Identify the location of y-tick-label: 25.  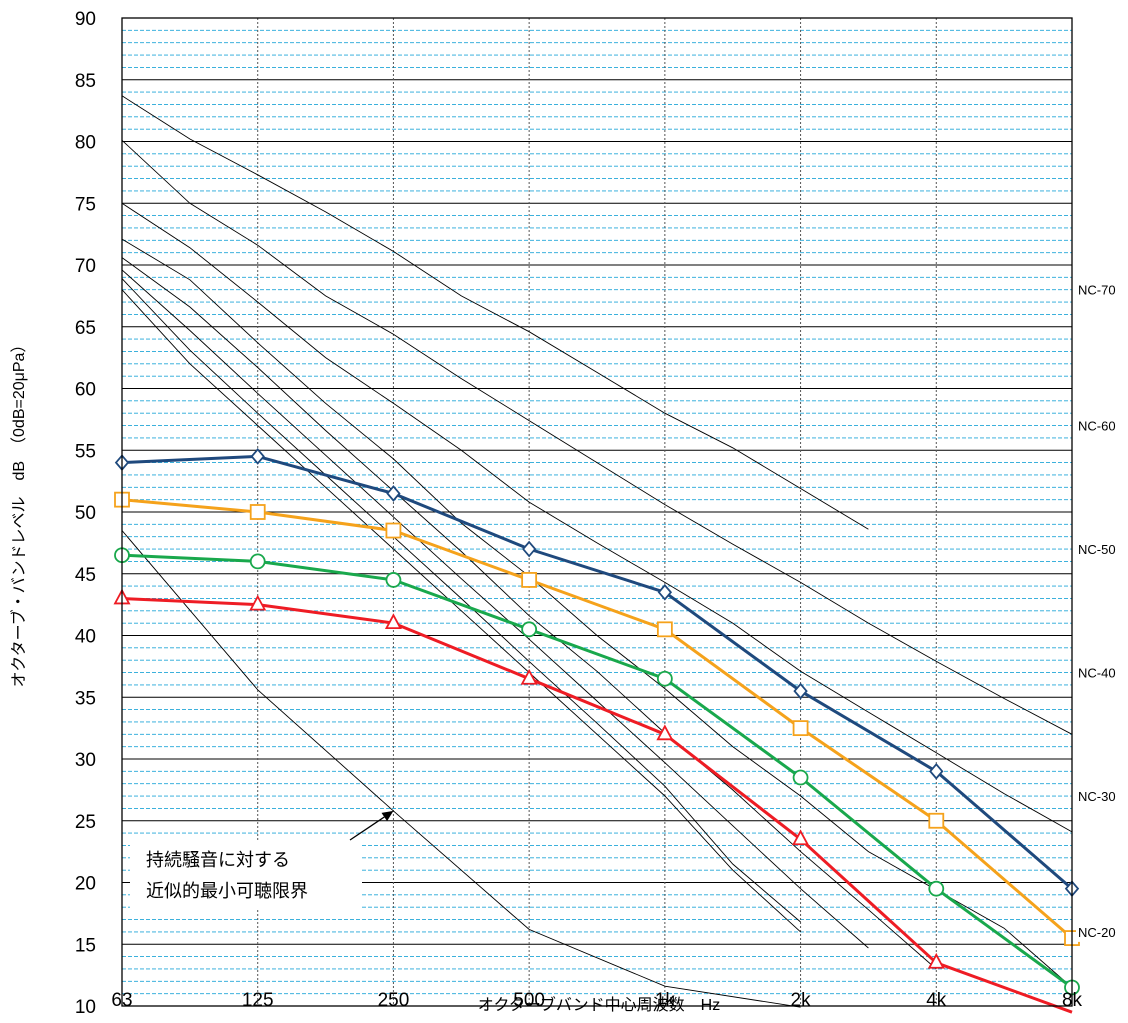
(85, 822).